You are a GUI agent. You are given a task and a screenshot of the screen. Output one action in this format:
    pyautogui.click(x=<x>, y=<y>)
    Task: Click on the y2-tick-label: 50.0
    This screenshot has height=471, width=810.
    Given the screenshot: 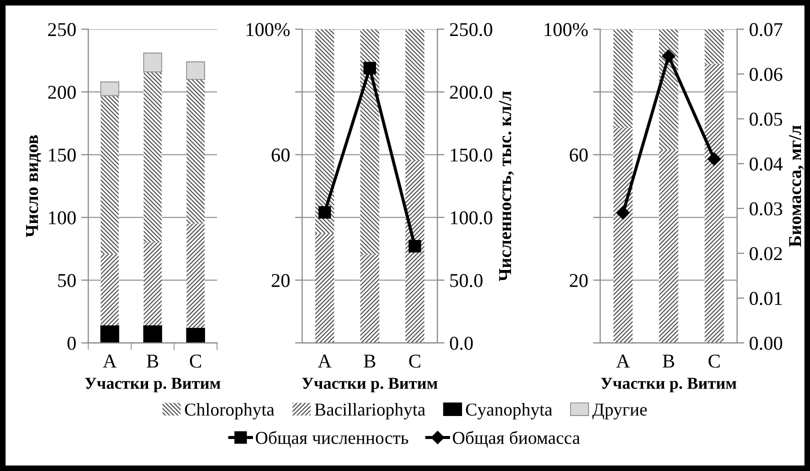 What is the action you would take?
    pyautogui.click(x=466, y=281)
    